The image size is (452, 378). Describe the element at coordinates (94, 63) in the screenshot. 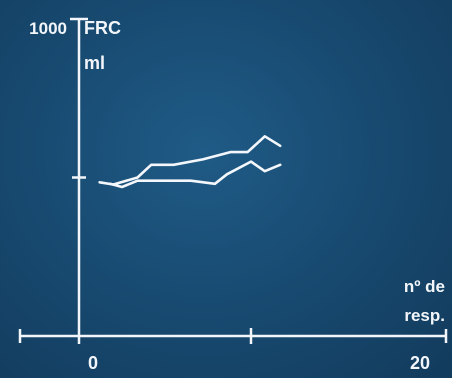

I see `y-axis-label-unit: ml` at that location.